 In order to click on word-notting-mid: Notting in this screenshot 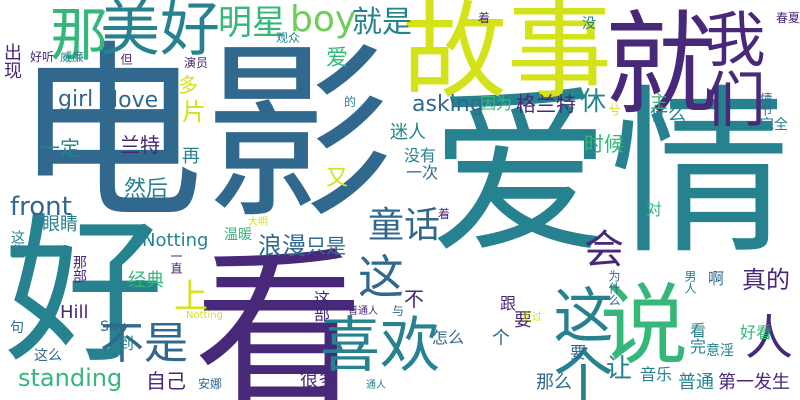, I will do `click(175, 241)`.